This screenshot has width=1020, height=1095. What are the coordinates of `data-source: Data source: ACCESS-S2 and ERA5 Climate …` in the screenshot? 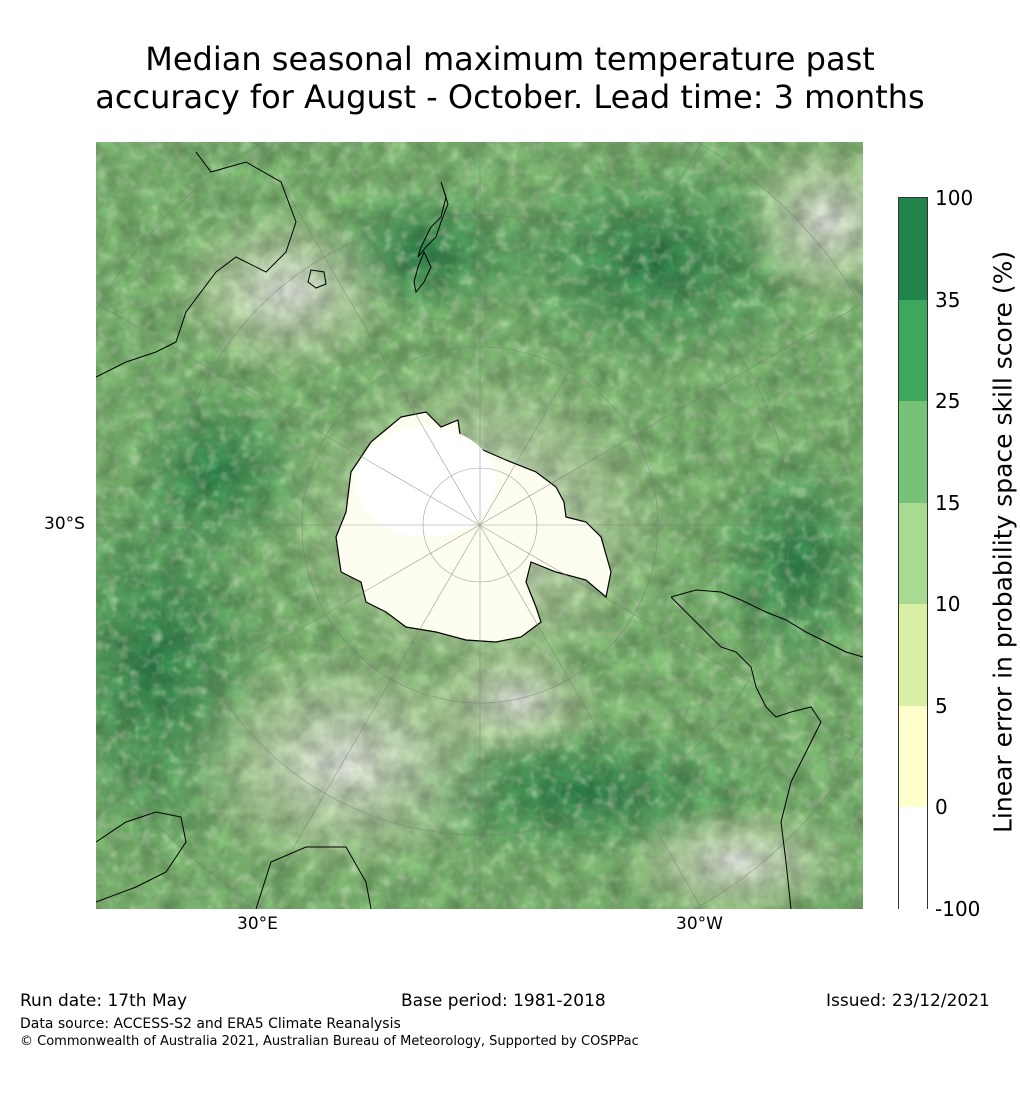 It's located at (210, 1024).